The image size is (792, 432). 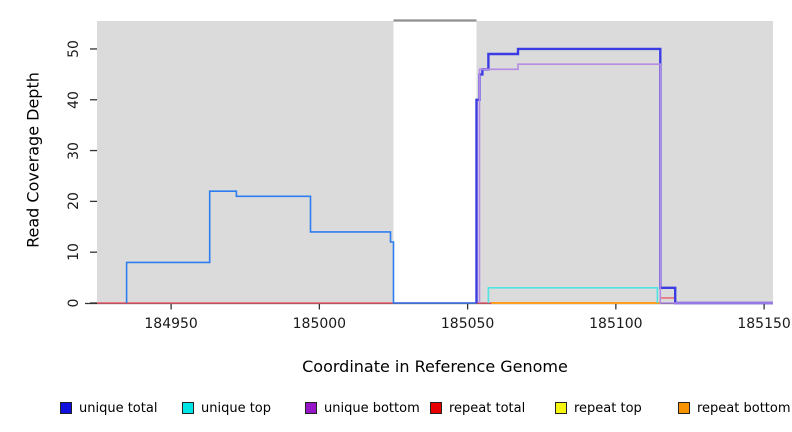 What do you see at coordinates (319, 324) in the screenshot?
I see `x-tick-label: 185000` at bounding box center [319, 324].